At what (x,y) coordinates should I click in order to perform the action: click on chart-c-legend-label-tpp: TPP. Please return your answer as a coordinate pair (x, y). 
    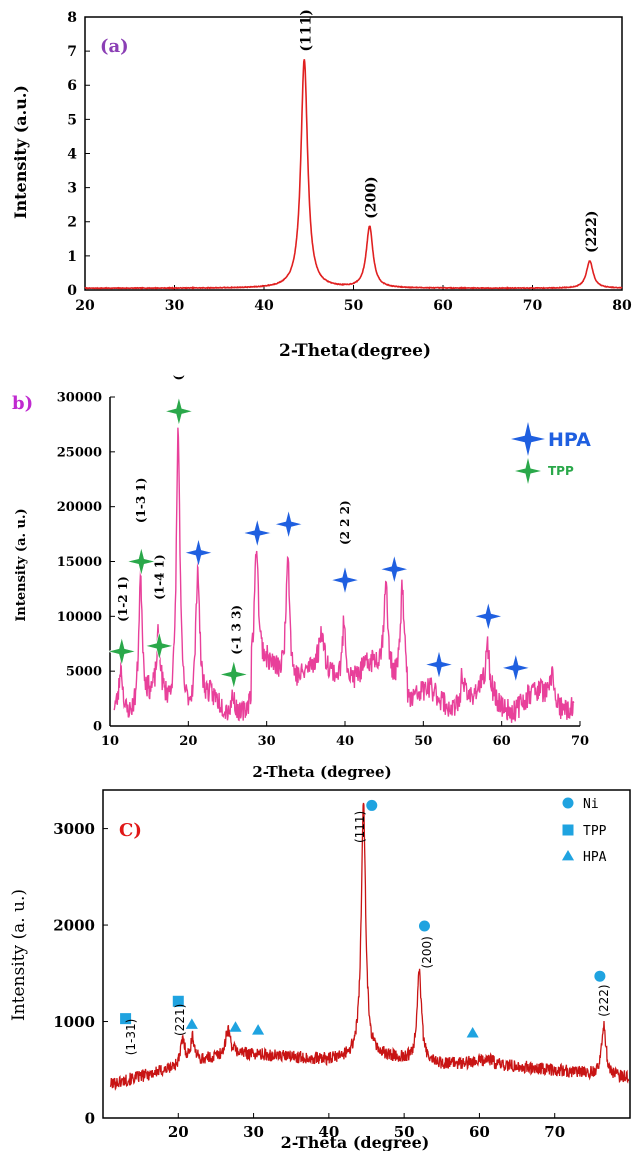
    Looking at the image, I should click on (595, 831).